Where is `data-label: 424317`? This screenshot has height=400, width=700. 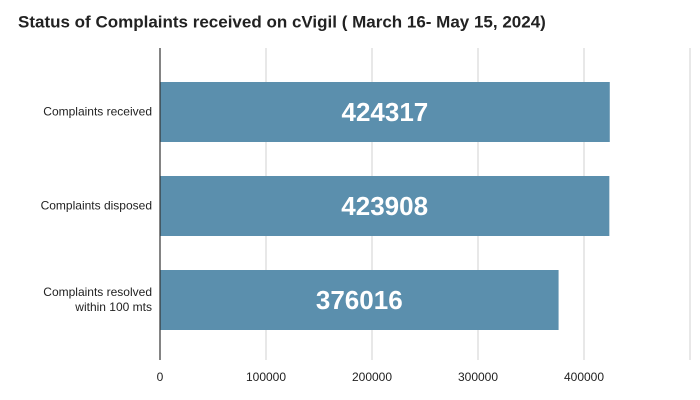
data-label: 424317 is located at coordinates (385, 112).